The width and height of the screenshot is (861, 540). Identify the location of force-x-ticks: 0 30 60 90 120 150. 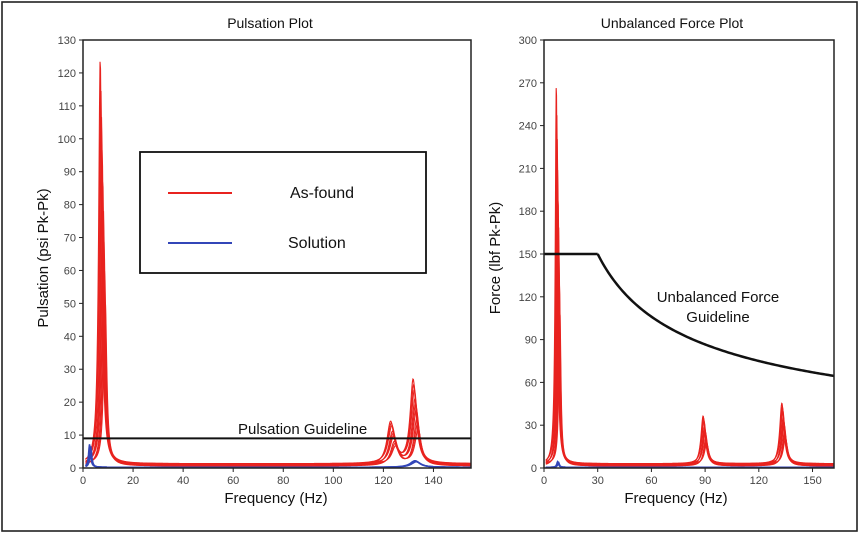
(681, 477).